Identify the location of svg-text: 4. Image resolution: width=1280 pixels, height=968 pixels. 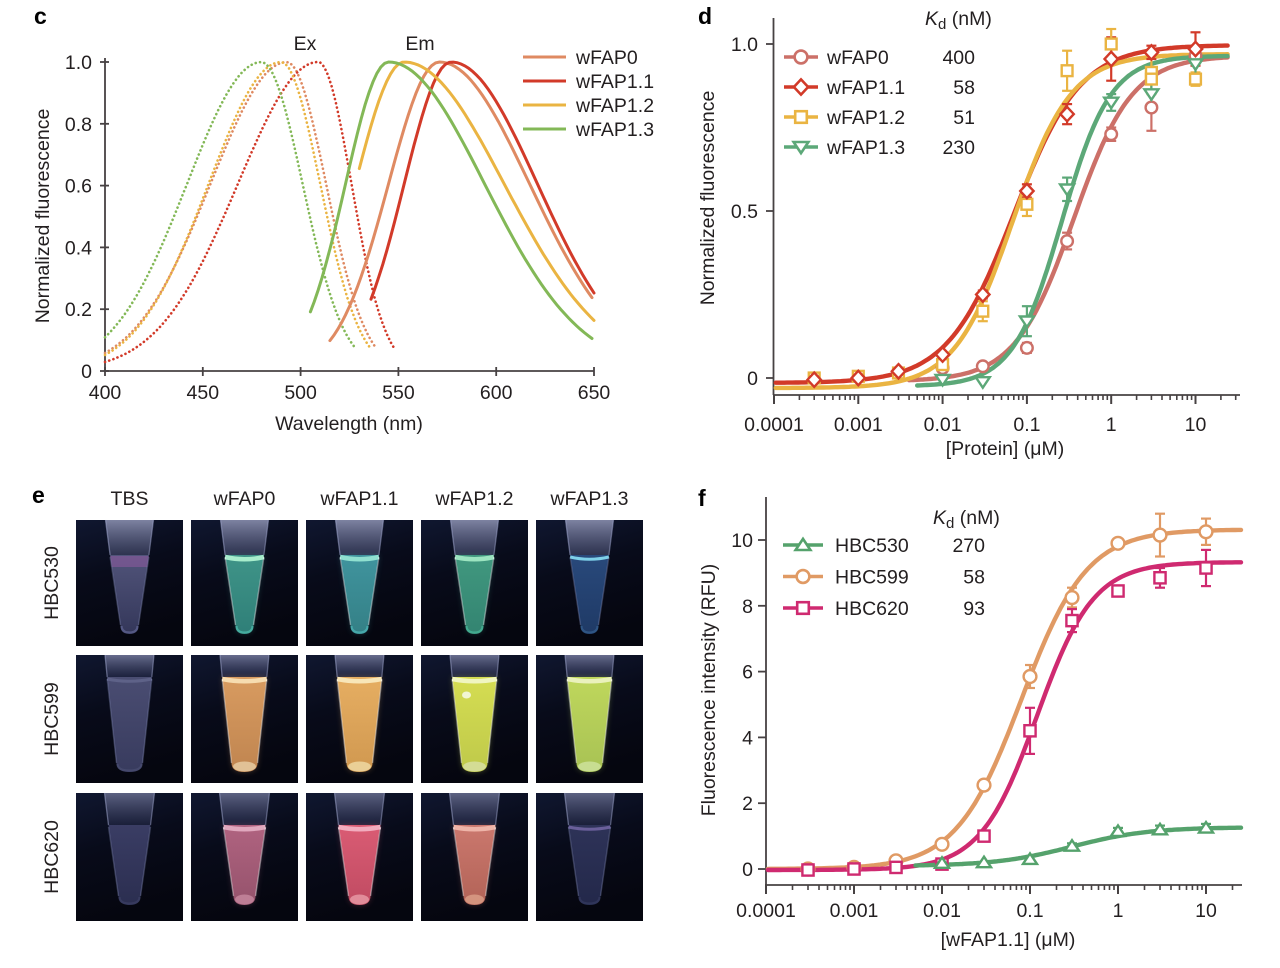
(747, 738).